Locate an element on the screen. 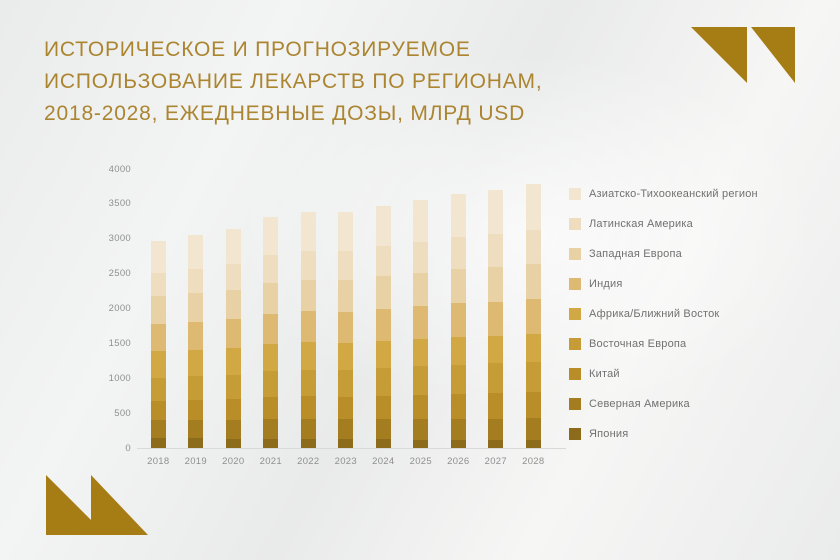  stacked-bar-2021 is located at coordinates (271, 332).